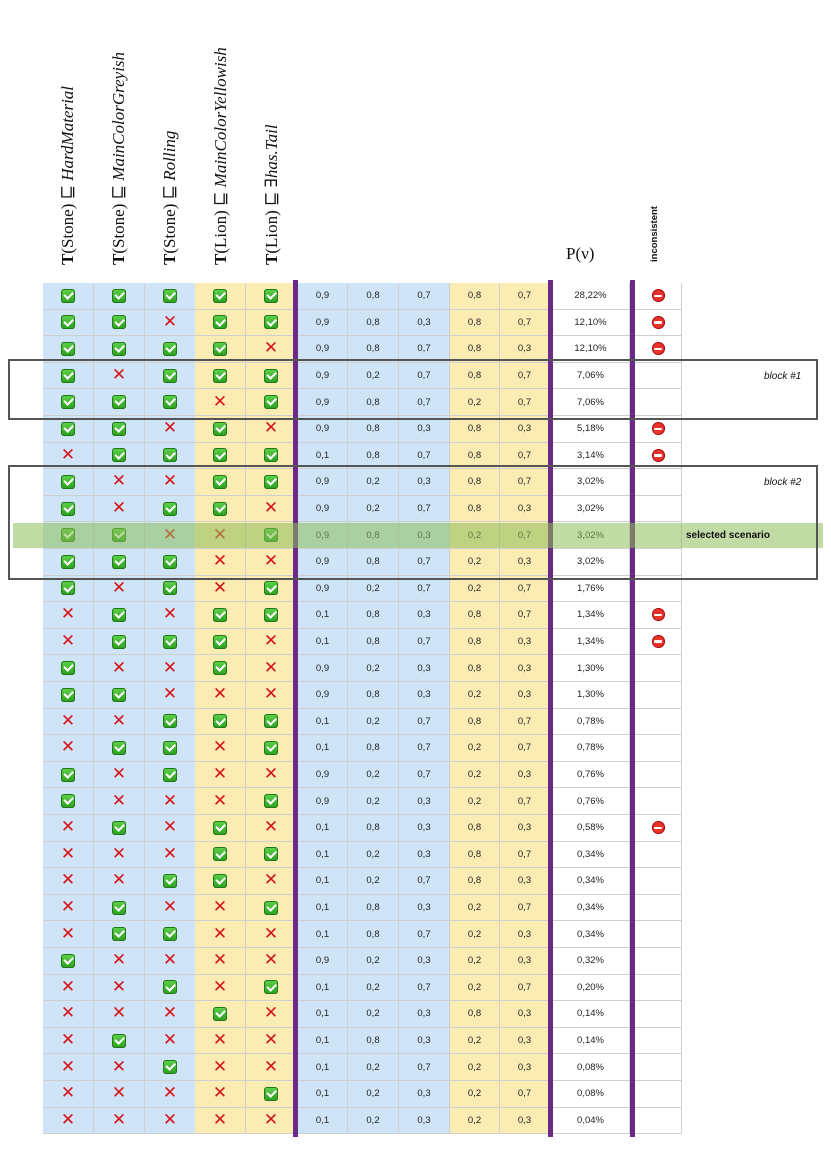 Image resolution: width=831 pixels, height=1170 pixels. I want to click on column-header-4: T(Lion) ⊑ MainColorYellowish, so click(221, 156).